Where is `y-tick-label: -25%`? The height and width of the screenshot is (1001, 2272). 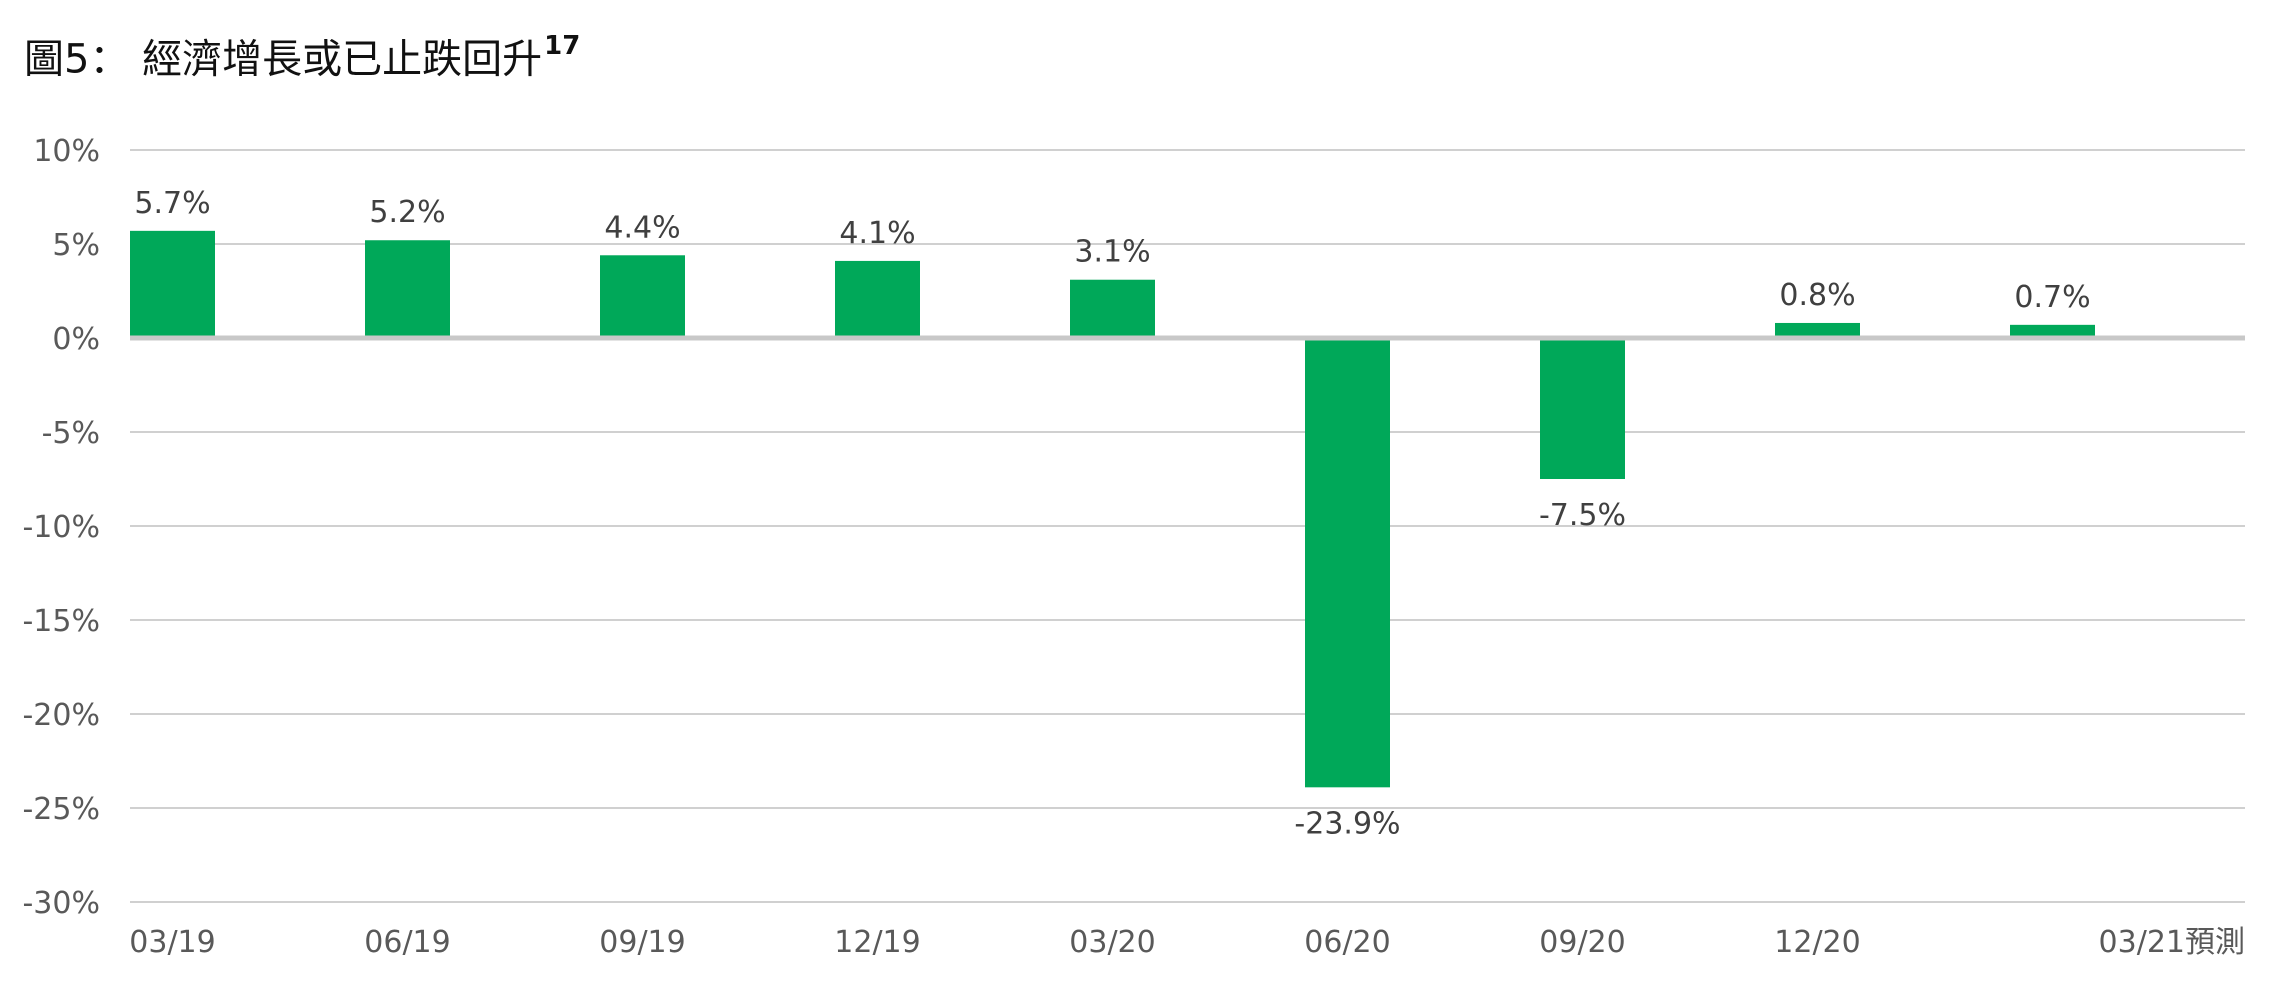
y-tick-label: -25% is located at coordinates (61, 809).